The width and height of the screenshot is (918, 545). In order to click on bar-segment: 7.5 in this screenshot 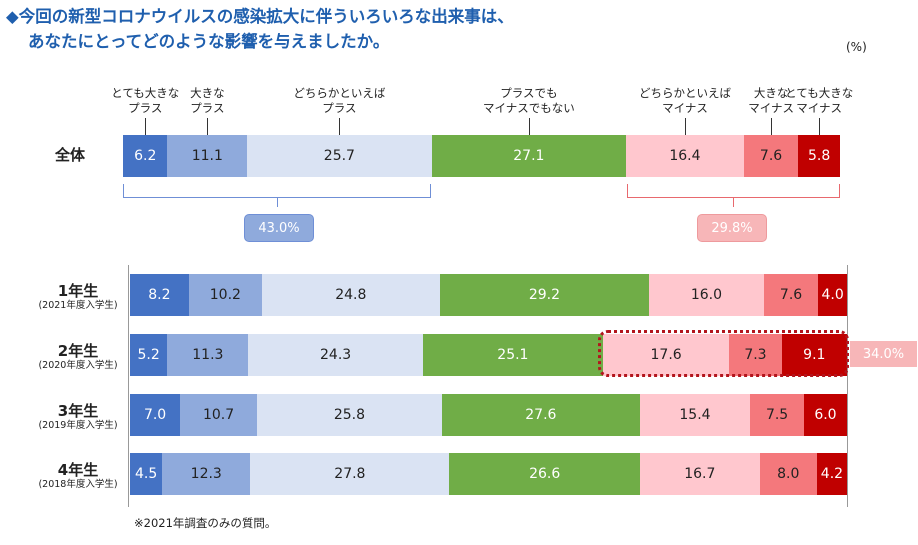, I will do `click(777, 415)`.